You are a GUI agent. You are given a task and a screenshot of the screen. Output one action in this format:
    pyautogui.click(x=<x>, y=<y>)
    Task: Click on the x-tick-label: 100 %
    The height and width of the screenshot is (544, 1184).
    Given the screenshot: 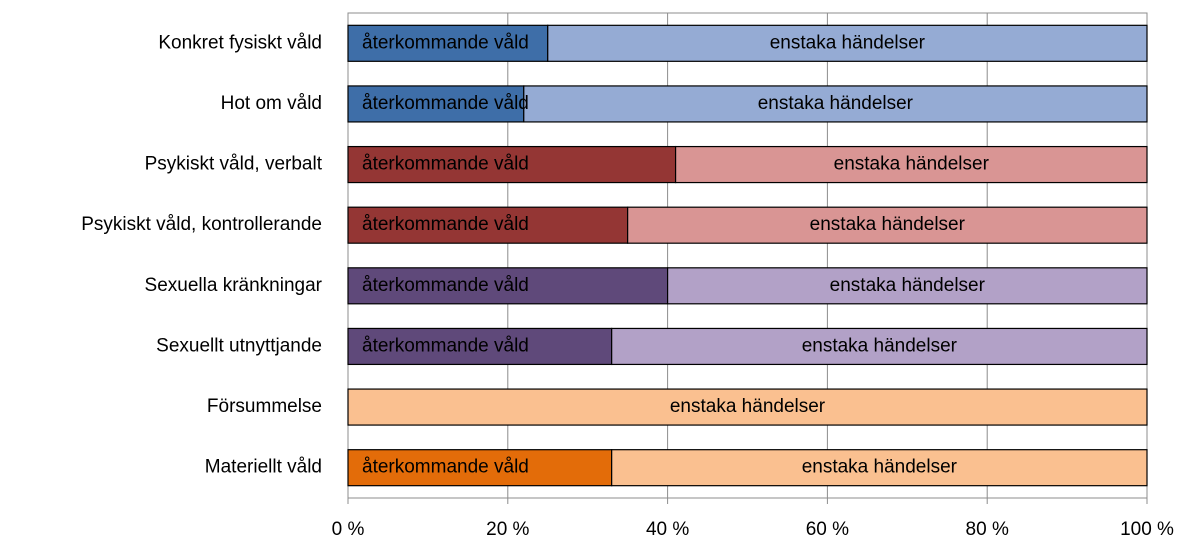 What is the action you would take?
    pyautogui.click(x=1147, y=529)
    